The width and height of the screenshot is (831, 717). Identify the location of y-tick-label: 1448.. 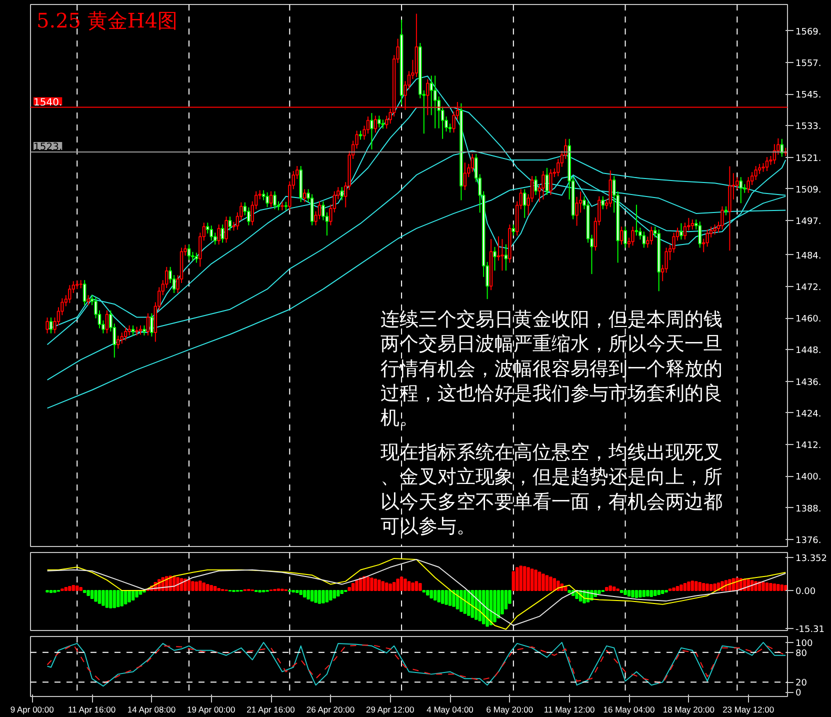
(809, 351).